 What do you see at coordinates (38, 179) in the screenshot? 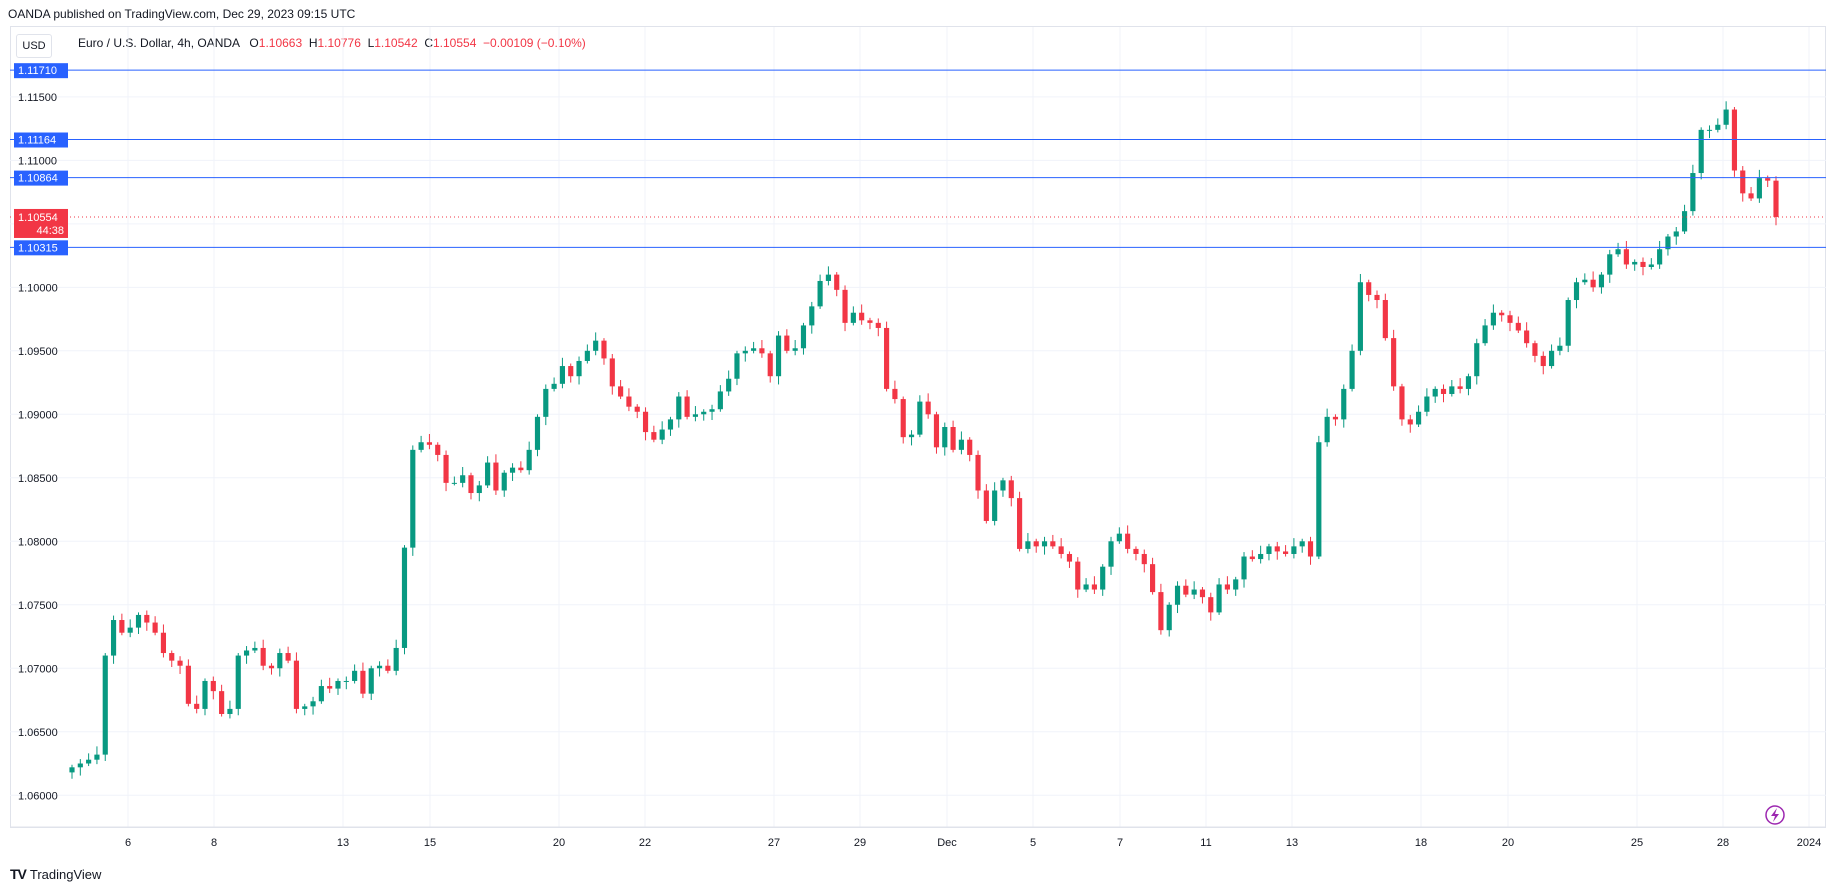
I see `level-label: 1.10864` at bounding box center [38, 179].